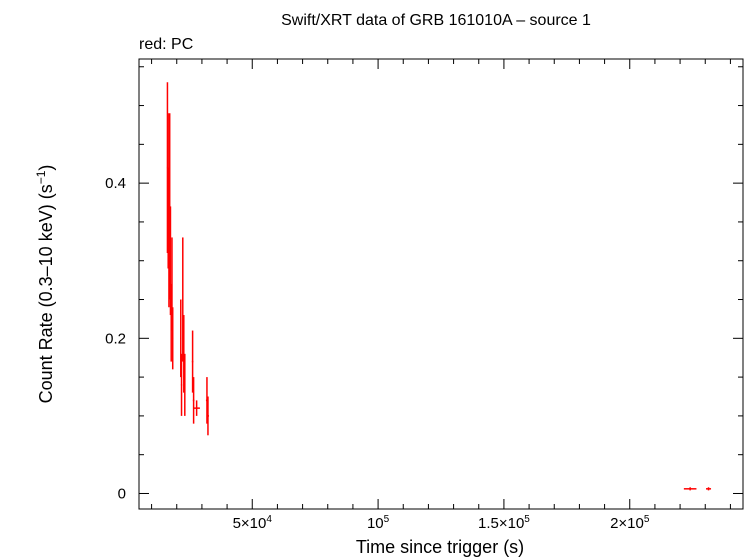 This screenshot has height=558, width=746. Describe the element at coordinates (253, 523) in the screenshot. I see `x-tick-label: 5×10⁴` at that location.